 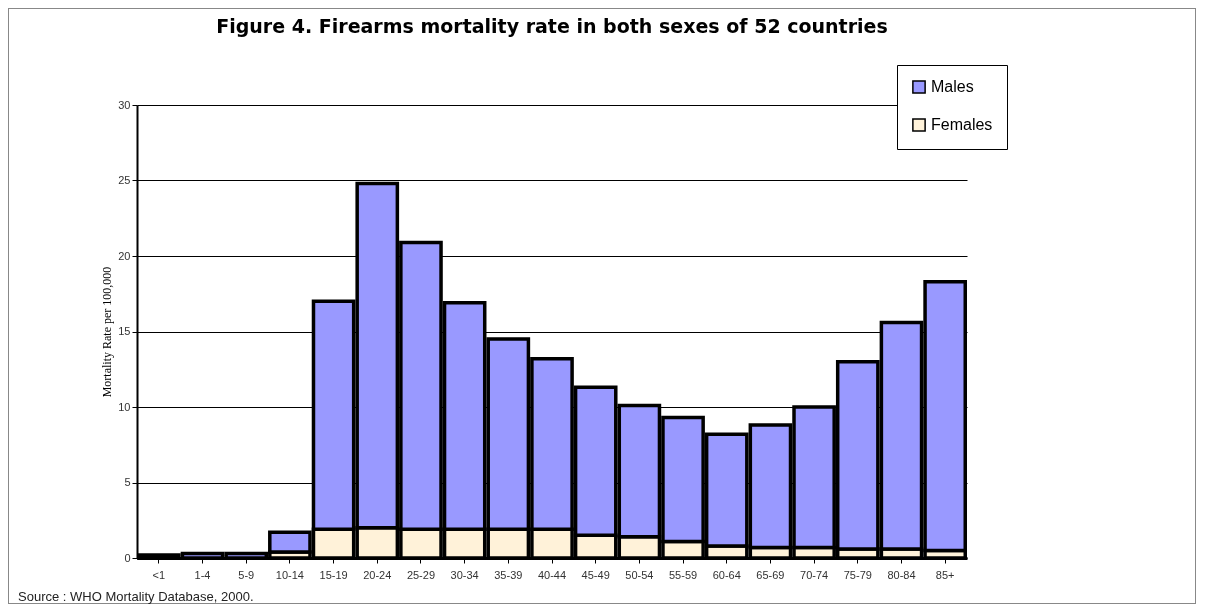 What do you see at coordinates (945, 574) in the screenshot?
I see `x-tick-label: 85+` at bounding box center [945, 574].